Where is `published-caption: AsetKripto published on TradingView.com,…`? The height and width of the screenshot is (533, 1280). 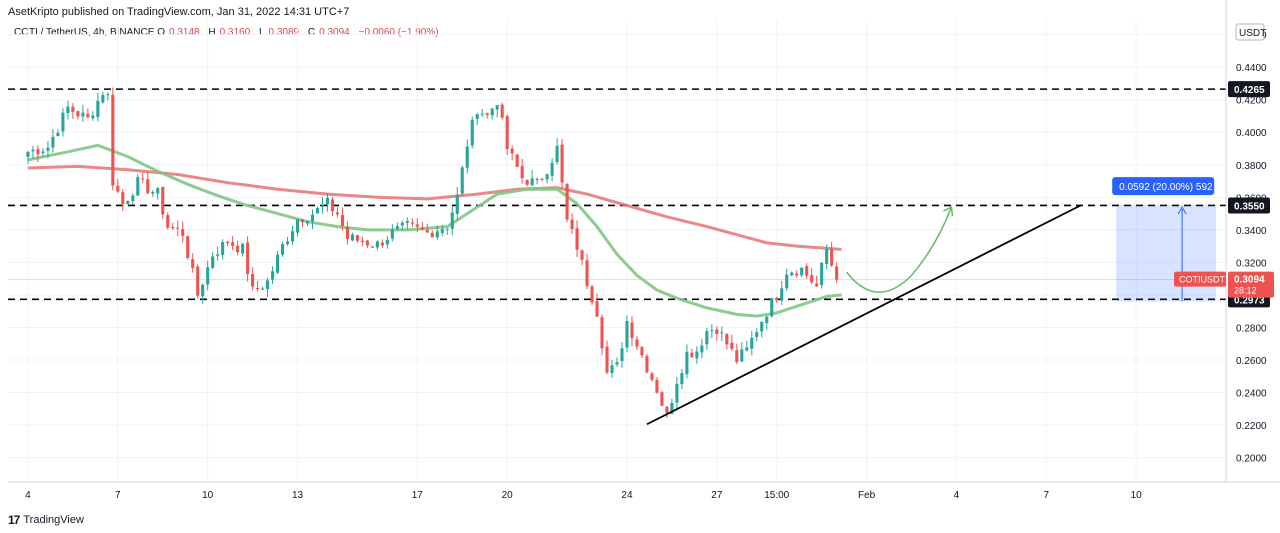
published-caption: AsetKripto published on TradingView.com,… is located at coordinates (179, 12).